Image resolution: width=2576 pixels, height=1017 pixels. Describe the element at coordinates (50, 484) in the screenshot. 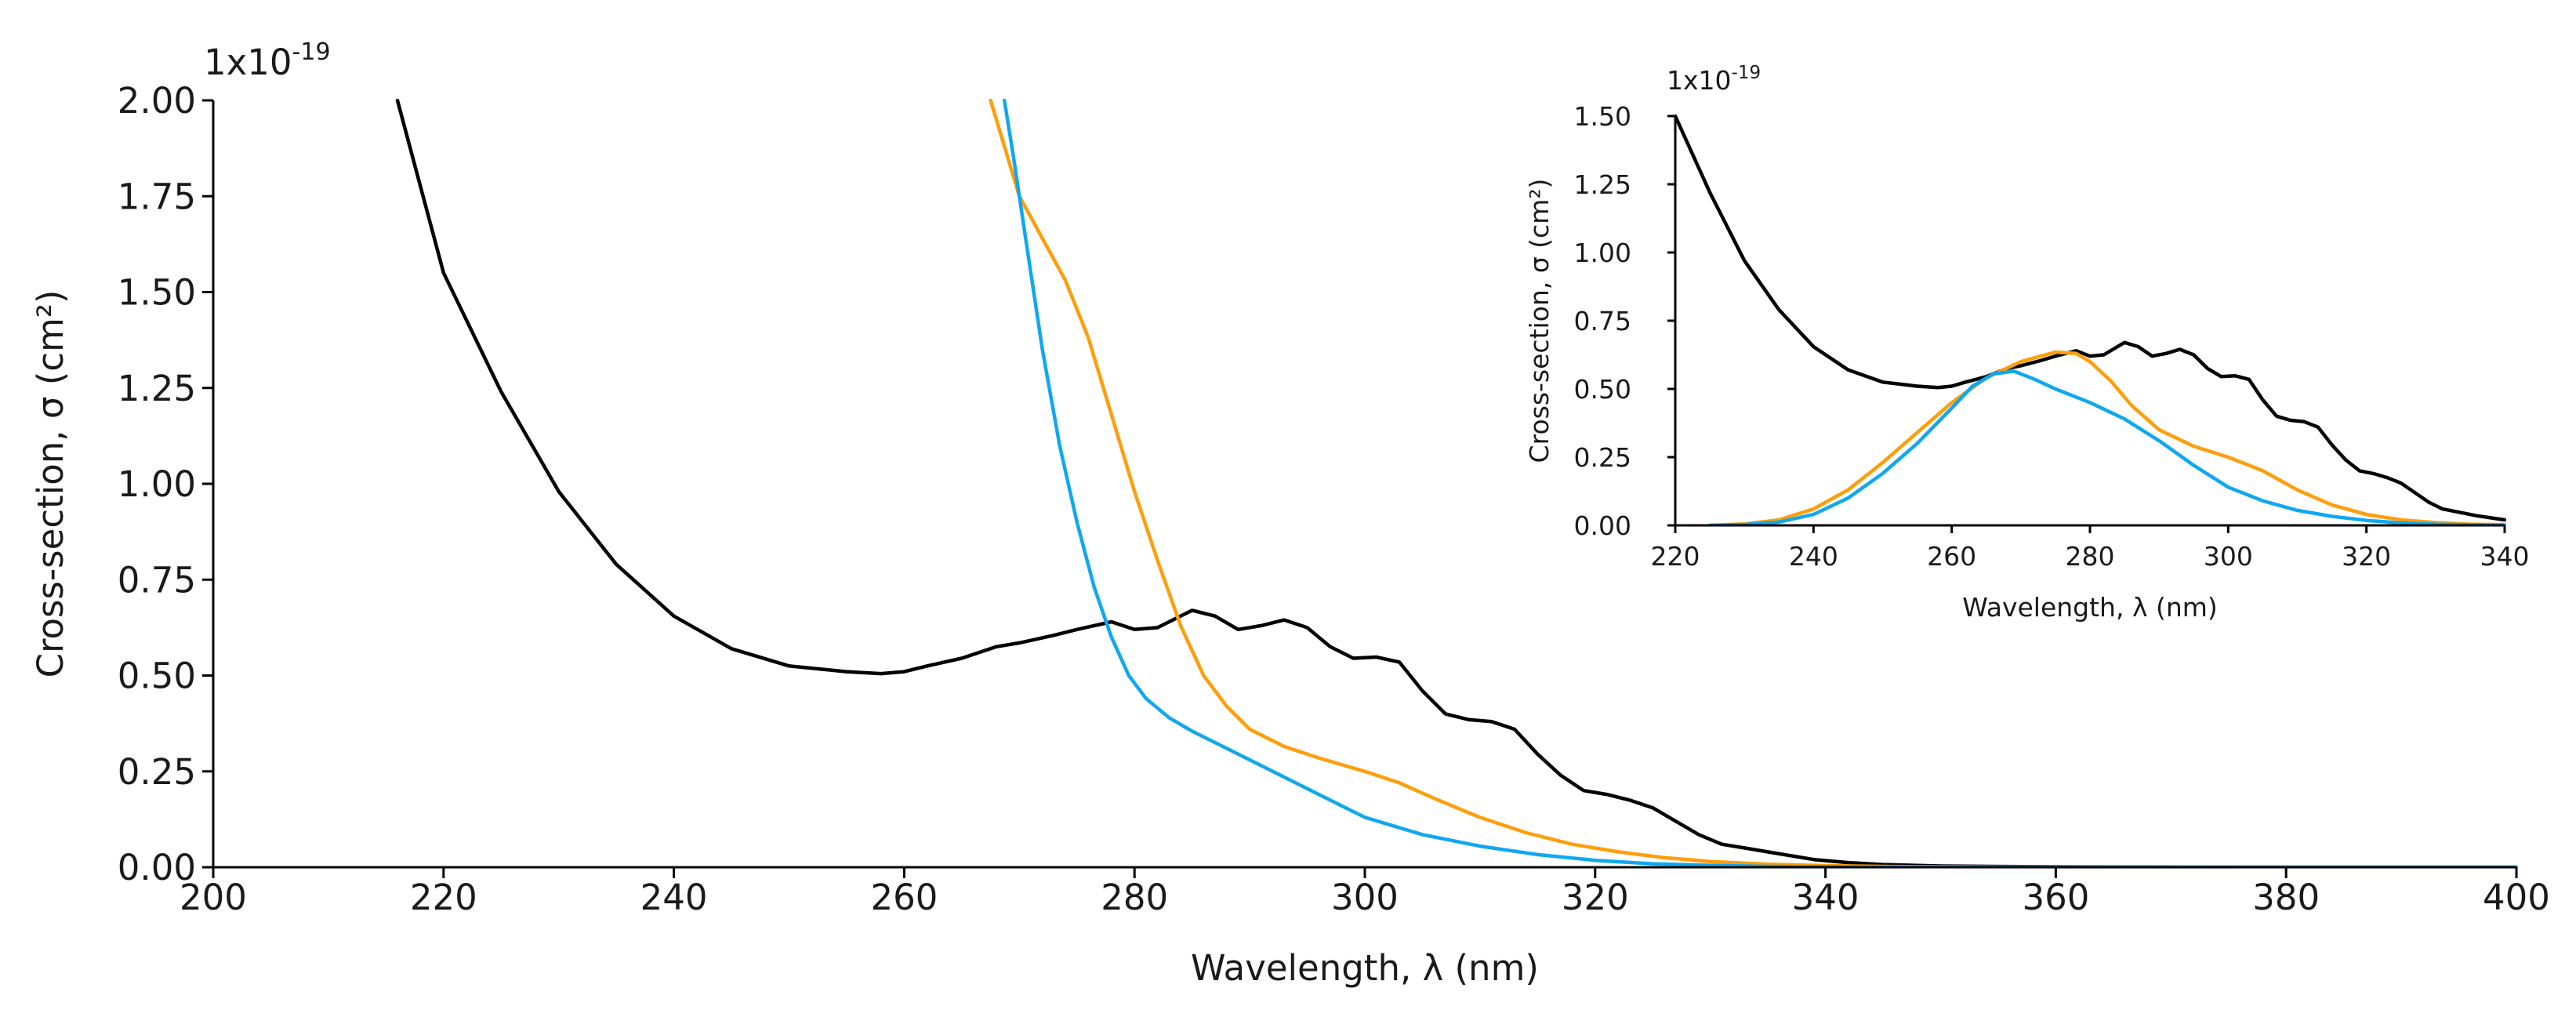

I see `main-y-axis-label: Cross-section, σ (cm²)` at that location.